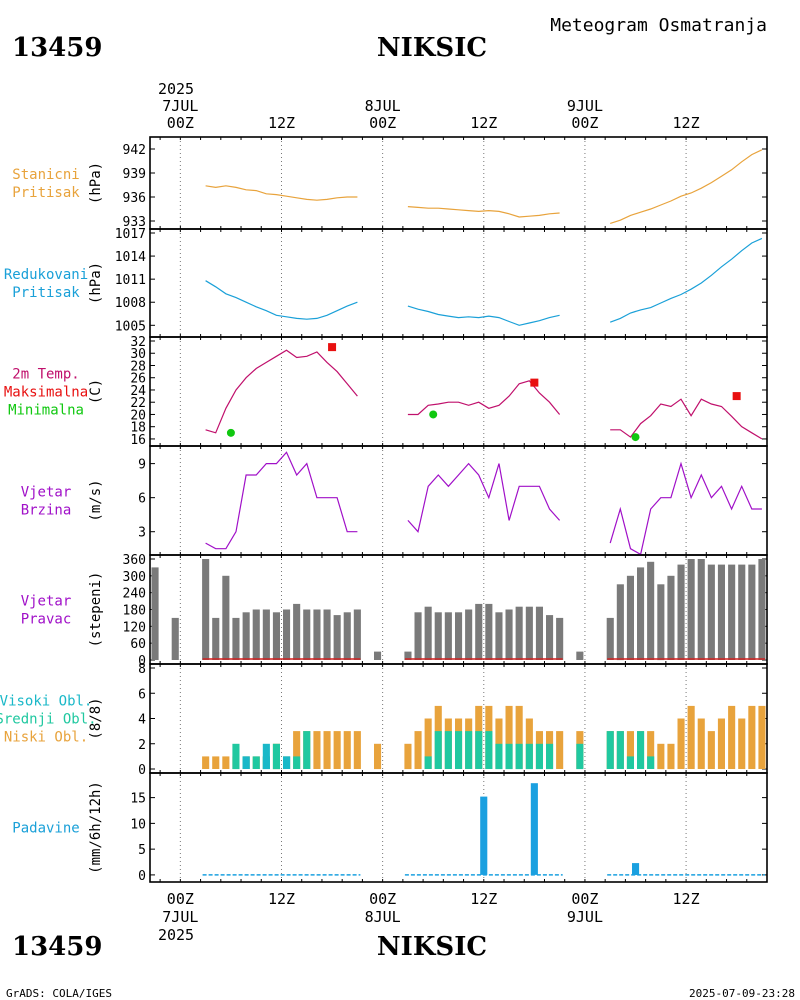 The width and height of the screenshot is (800, 1000). Describe the element at coordinates (45, 375) in the screenshot. I see `side-label: 2m Temp.` at that location.